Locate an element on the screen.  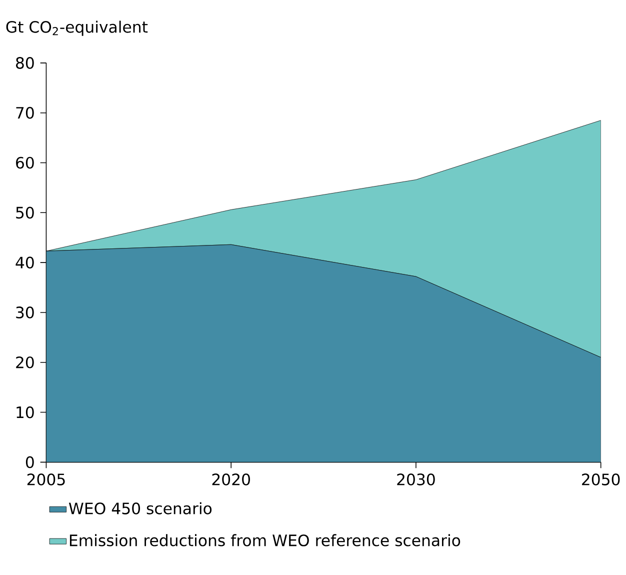
y-tick-label: 70 is located at coordinates (25, 112).